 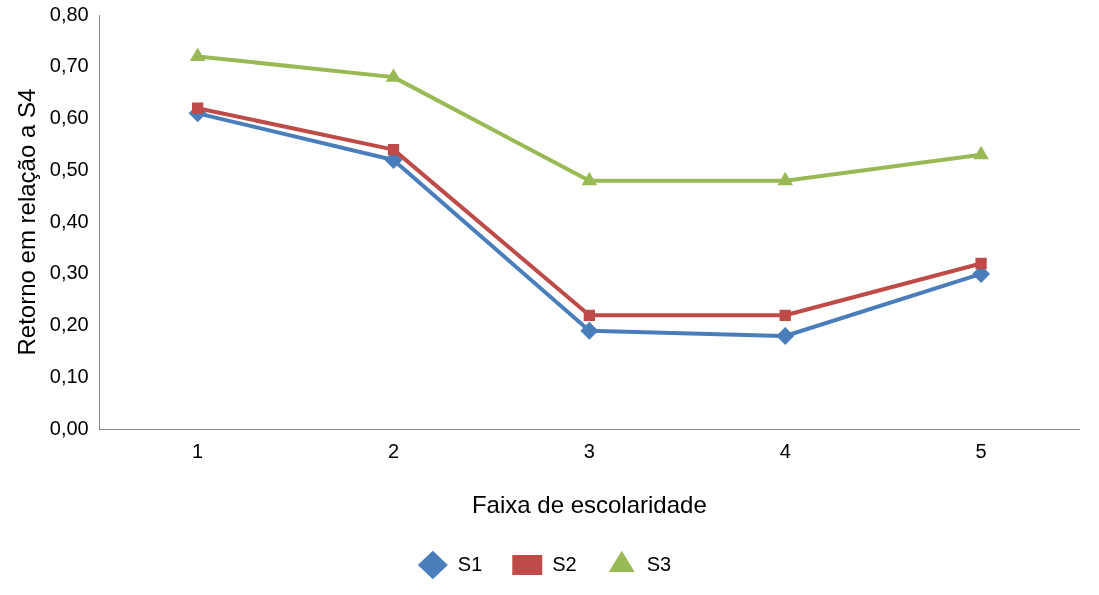 What do you see at coordinates (393, 450) in the screenshot?
I see `x-tick-label: 2` at bounding box center [393, 450].